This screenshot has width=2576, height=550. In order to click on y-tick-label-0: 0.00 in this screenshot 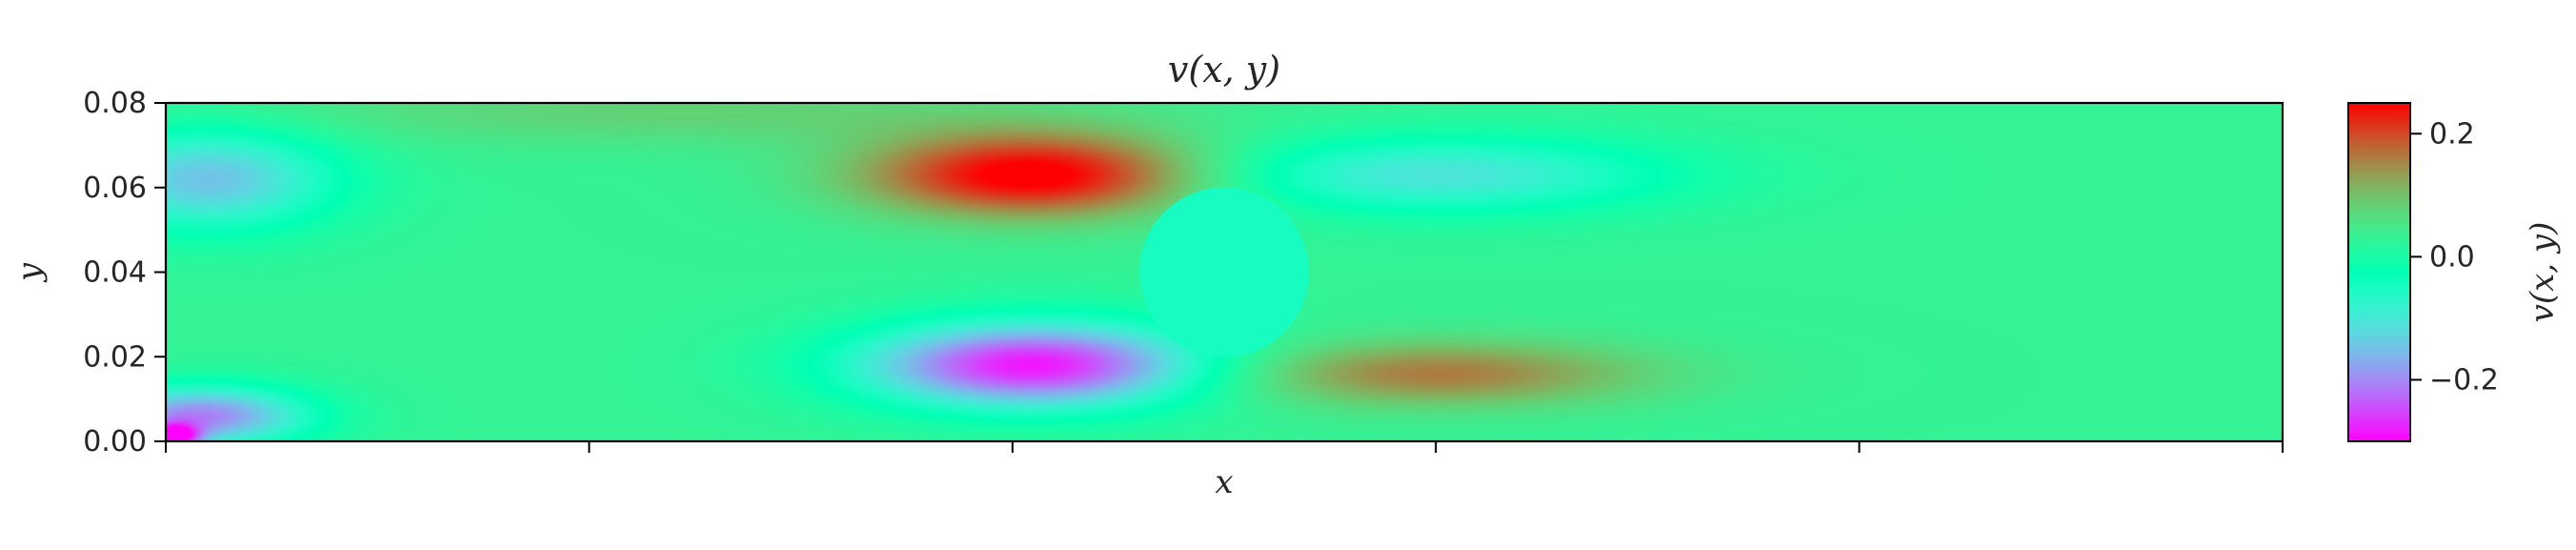, I will do `click(115, 441)`.